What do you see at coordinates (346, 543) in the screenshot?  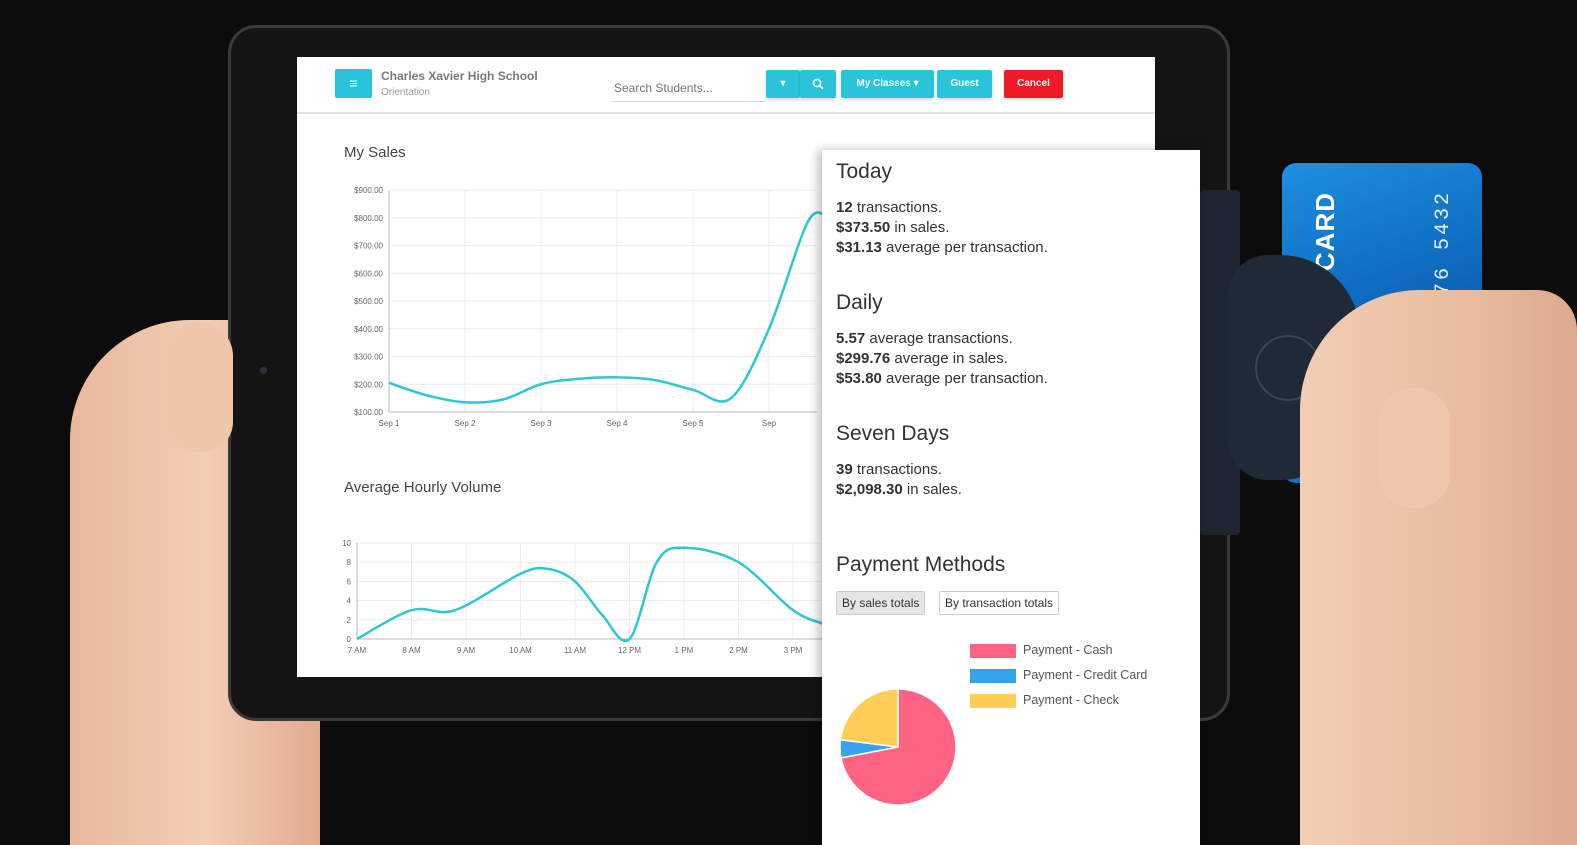 I see `y-tick-label: 10` at bounding box center [346, 543].